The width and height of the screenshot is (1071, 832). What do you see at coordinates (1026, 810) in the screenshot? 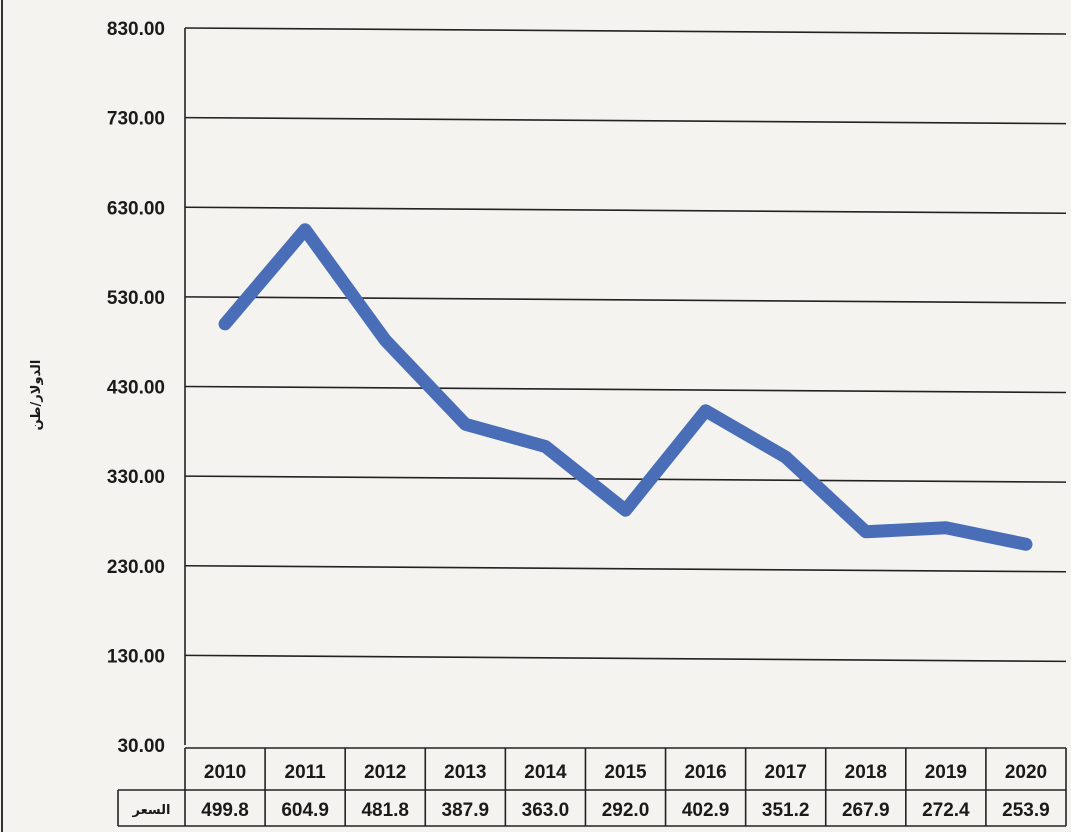
I see `data-label: 253.9` at bounding box center [1026, 810].